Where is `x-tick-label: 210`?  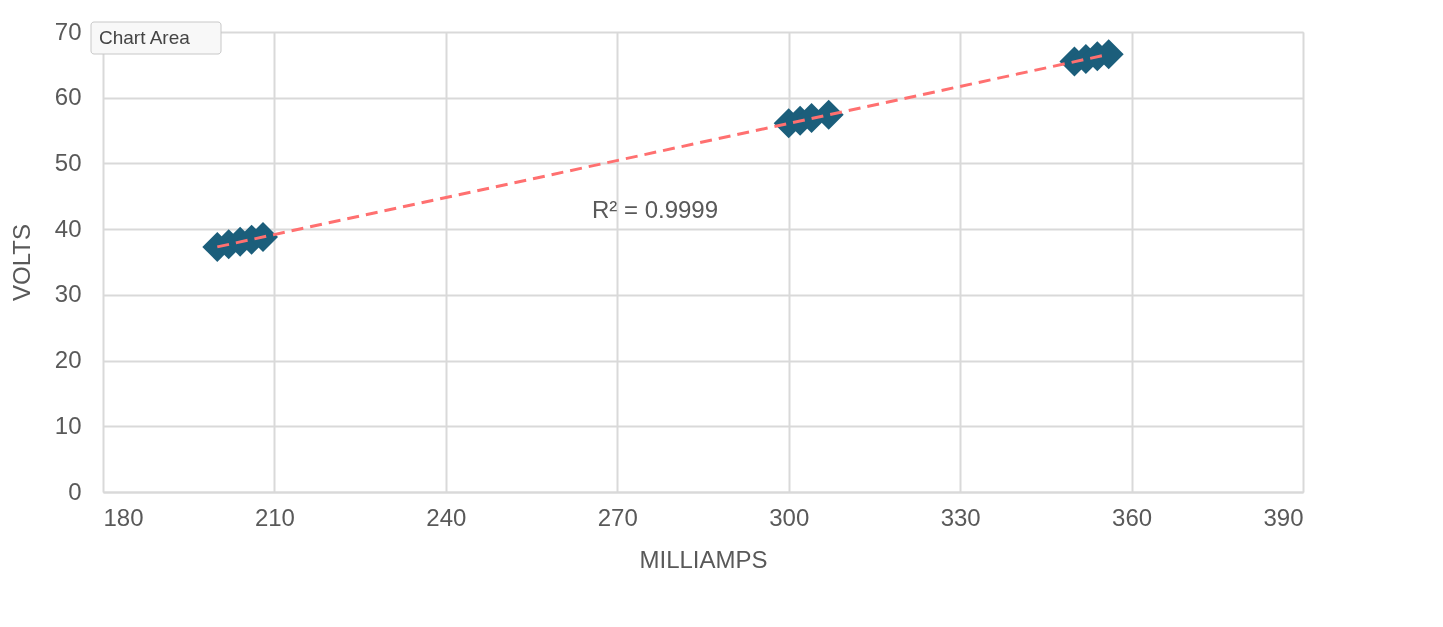
x-tick-label: 210 is located at coordinates (274, 517).